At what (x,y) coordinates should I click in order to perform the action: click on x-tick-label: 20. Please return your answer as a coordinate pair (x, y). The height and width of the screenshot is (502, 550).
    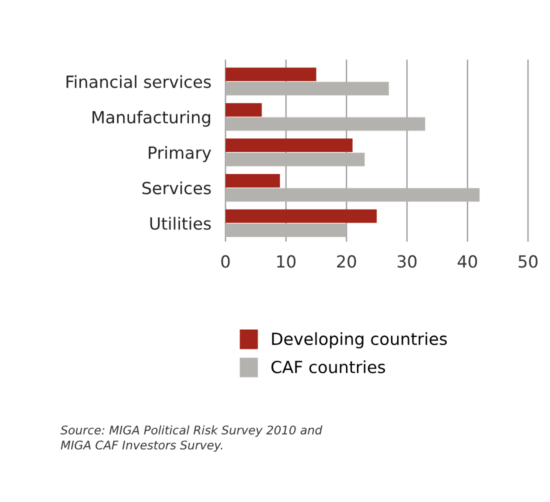
    Looking at the image, I should click on (346, 261).